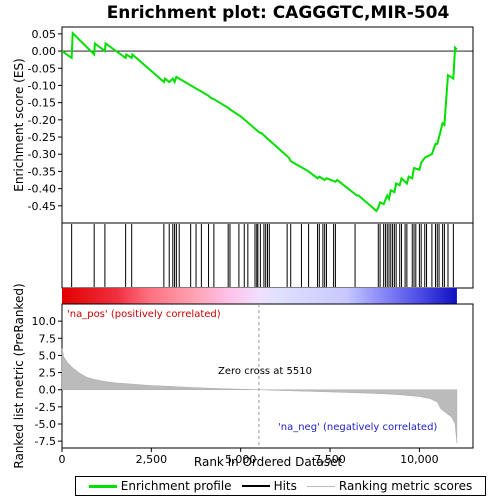  Describe the element at coordinates (48, 355) in the screenshot. I see `metric-tick-label: 5.0` at that location.